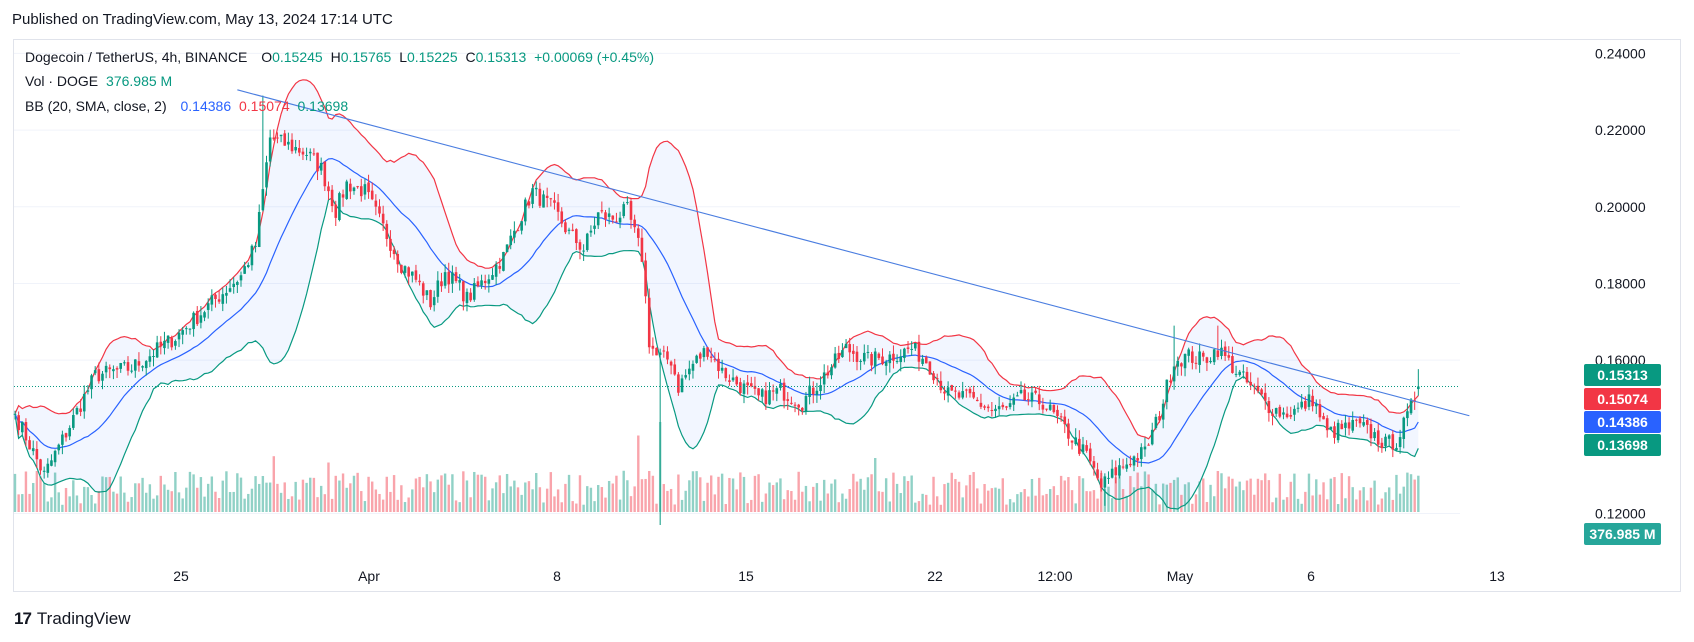  I want to click on x-tick-label: 22, so click(935, 576).